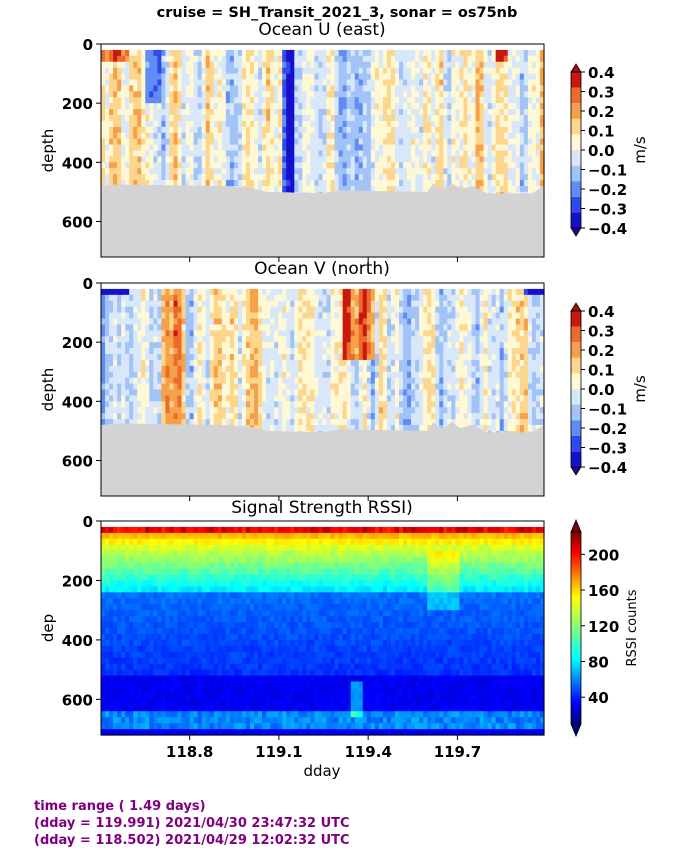 This screenshot has height=855, width=675. What do you see at coordinates (640, 150) in the screenshot?
I see `colorbar-label: m/s` at bounding box center [640, 150].